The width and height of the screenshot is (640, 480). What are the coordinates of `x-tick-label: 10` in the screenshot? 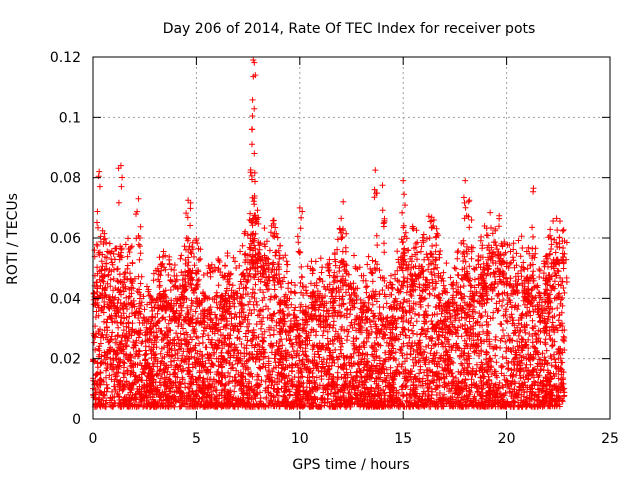 It's located at (300, 439).